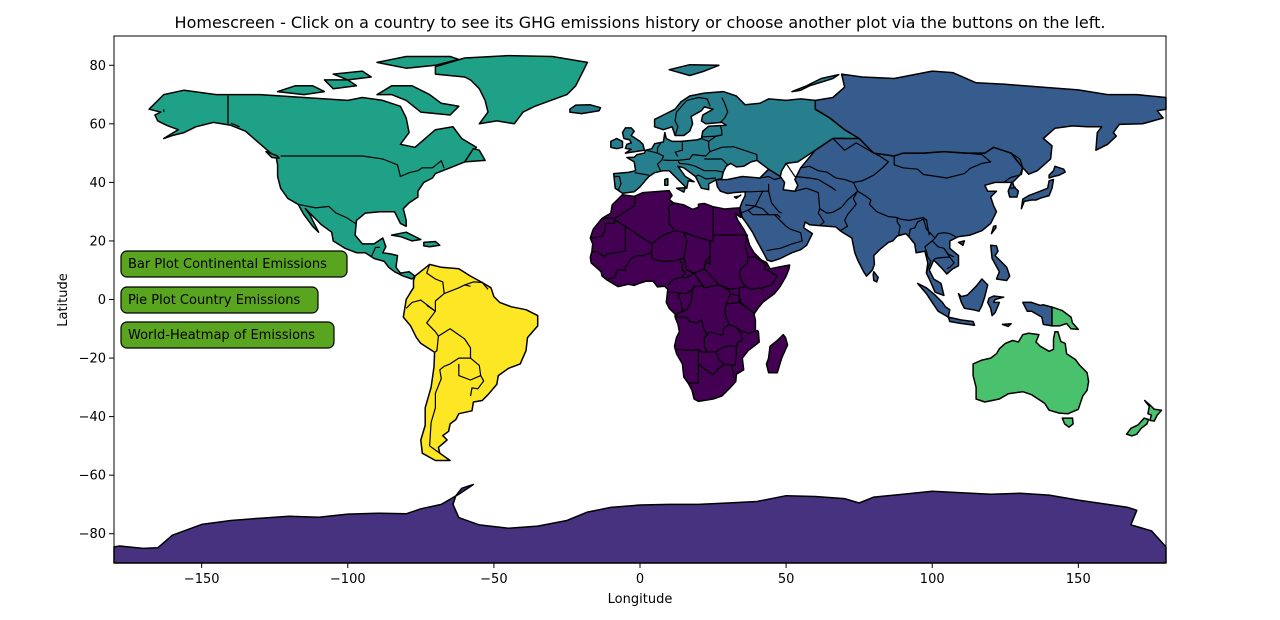 The width and height of the screenshot is (1280, 620). What do you see at coordinates (92, 476) in the screenshot?
I see `y-tick-label: −60` at bounding box center [92, 476].